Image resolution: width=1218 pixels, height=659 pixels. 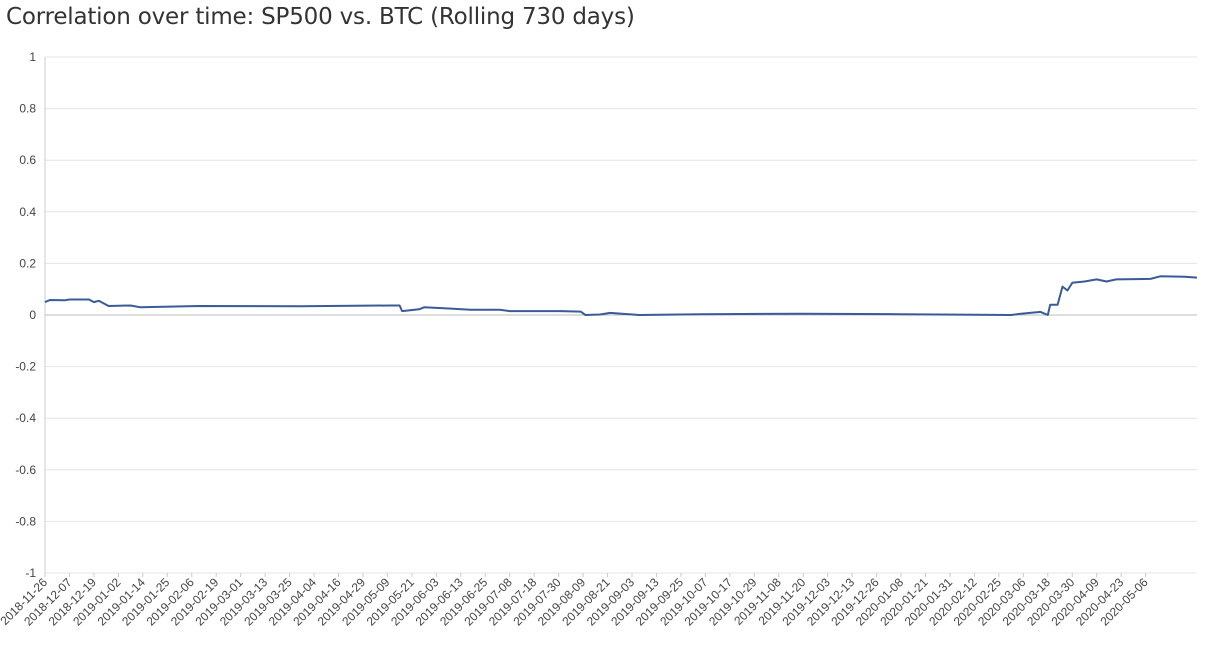 I want to click on y-tick-label: 0.6, so click(x=27, y=160).